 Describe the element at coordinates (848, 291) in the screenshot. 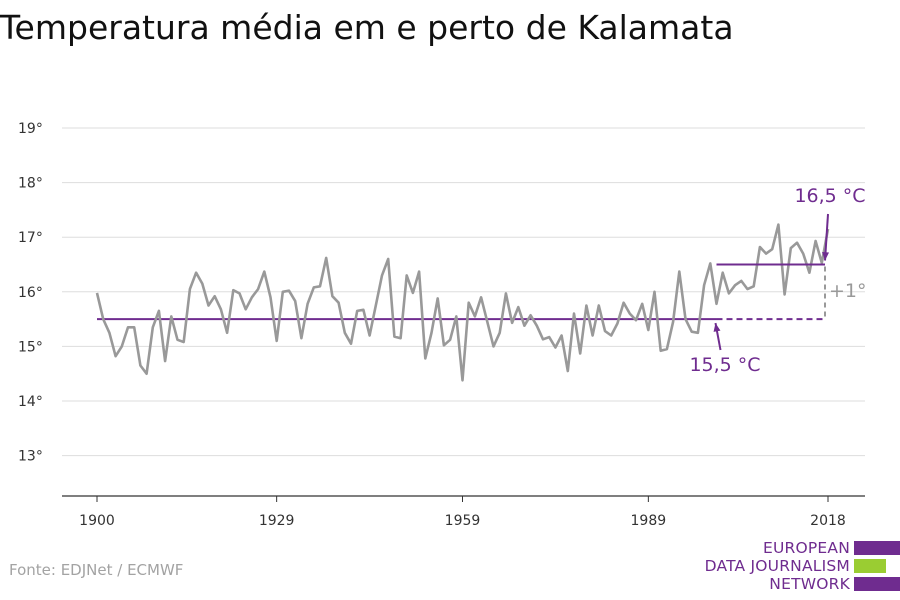

I see `difference-label: +1°` at that location.